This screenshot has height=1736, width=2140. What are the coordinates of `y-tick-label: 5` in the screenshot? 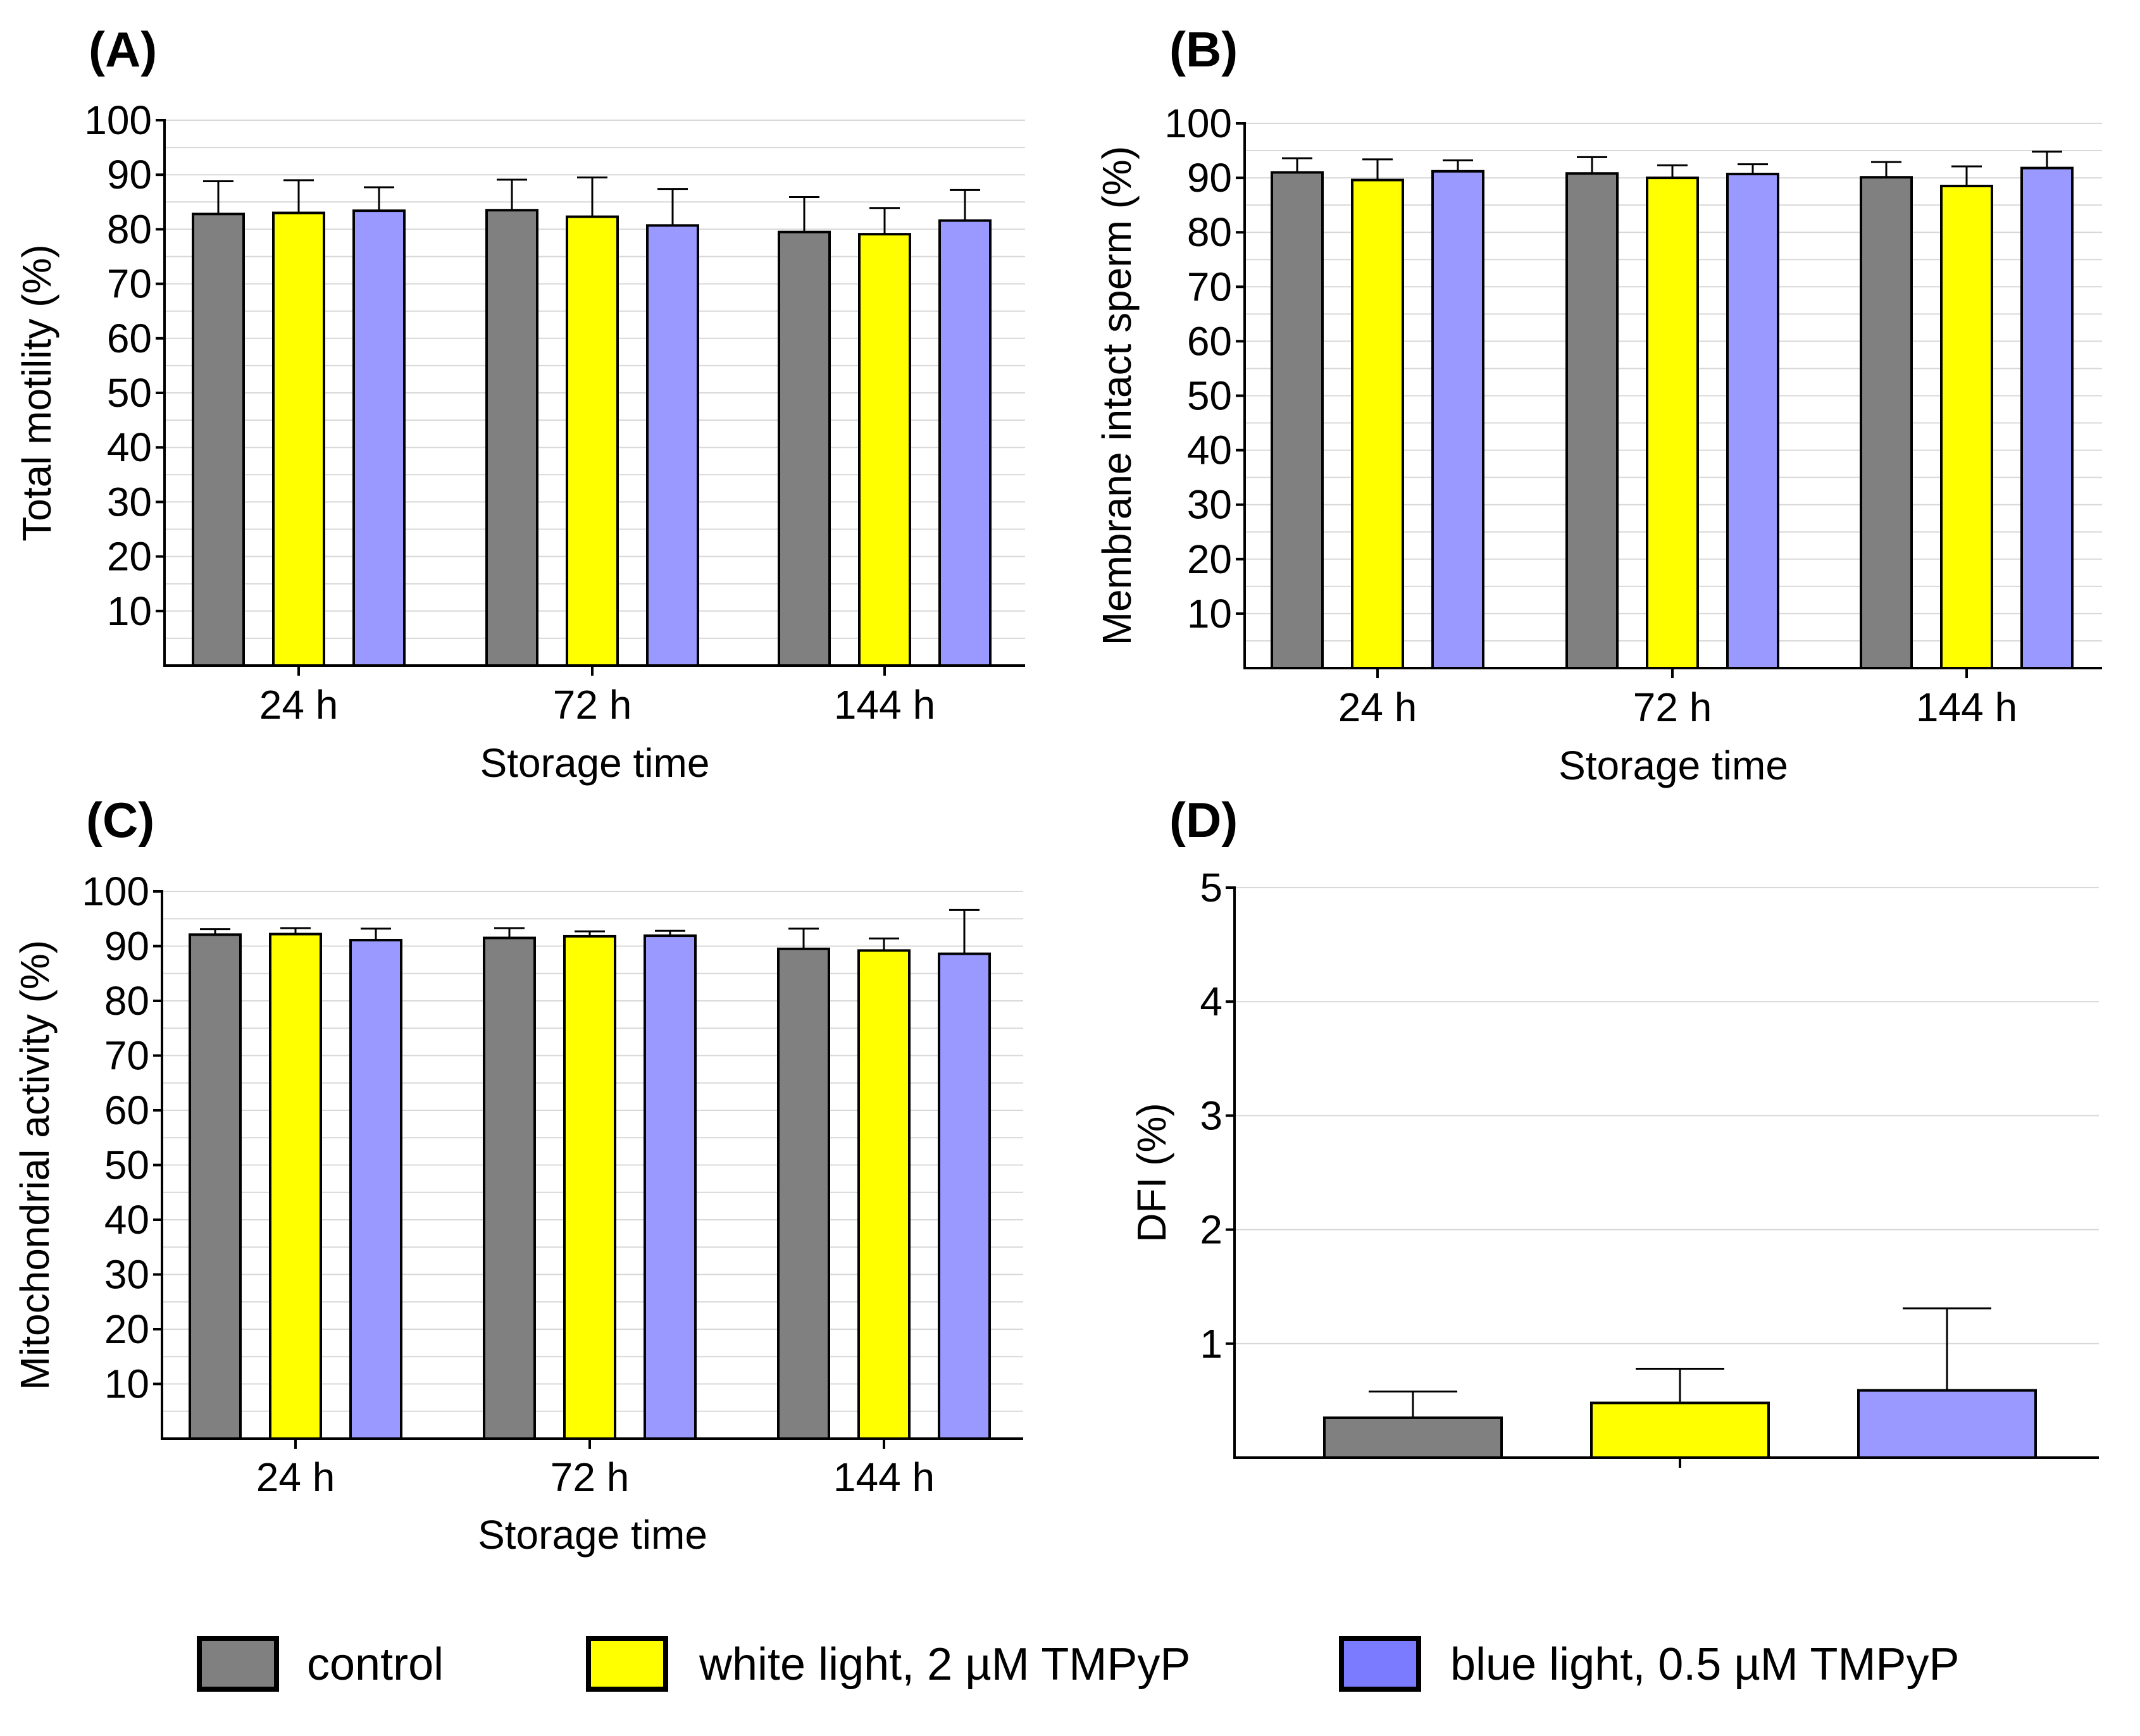 It's located at (1211, 887).